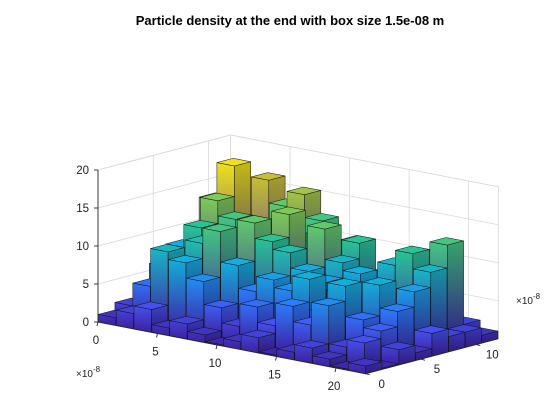  I want to click on y-axis-exponent-label: ×10⁻⁸, so click(528, 299).